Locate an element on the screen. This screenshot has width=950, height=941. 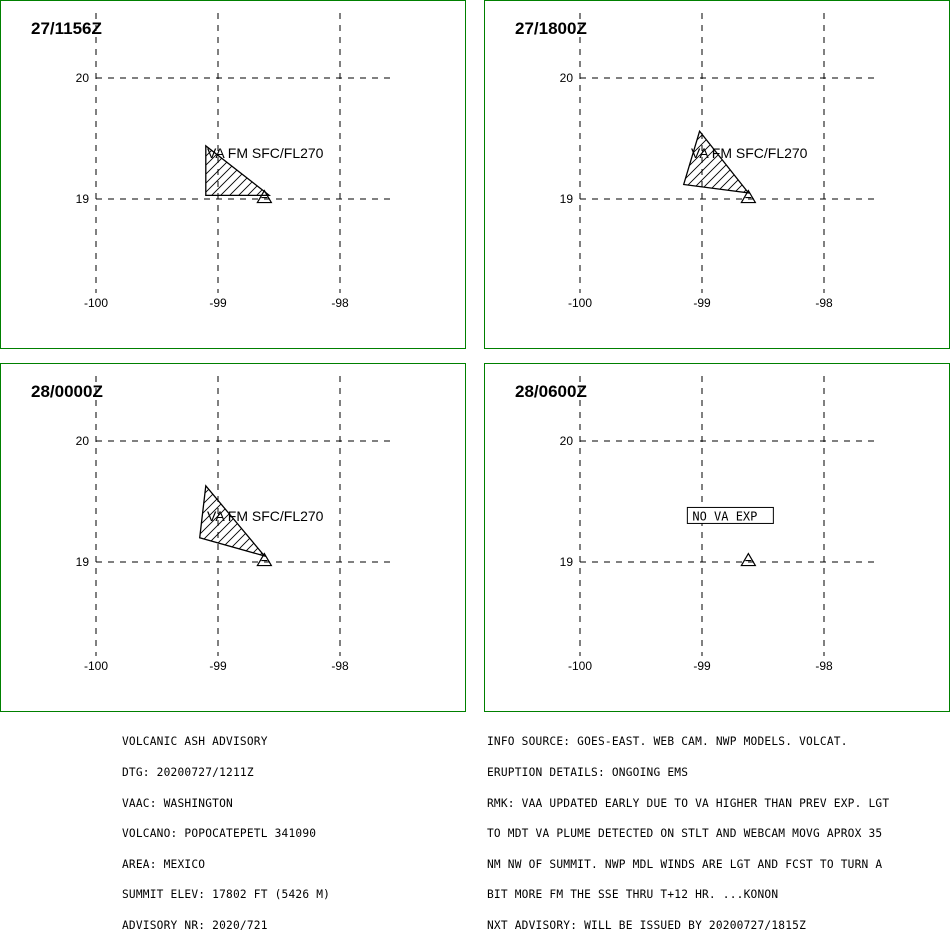
panel-time: 27/1800Z is located at coordinates (551, 28).